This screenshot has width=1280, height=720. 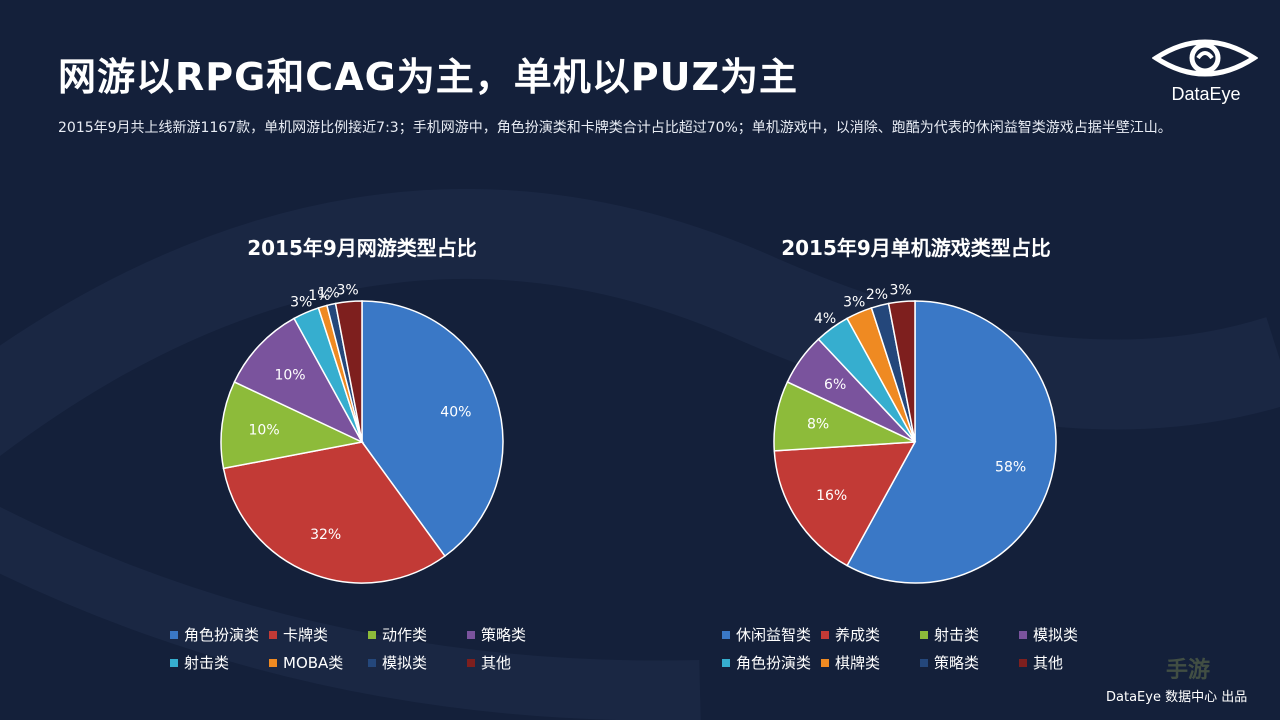 What do you see at coordinates (319, 296) in the screenshot?
I see `slice-label-0-5: 1%` at bounding box center [319, 296].